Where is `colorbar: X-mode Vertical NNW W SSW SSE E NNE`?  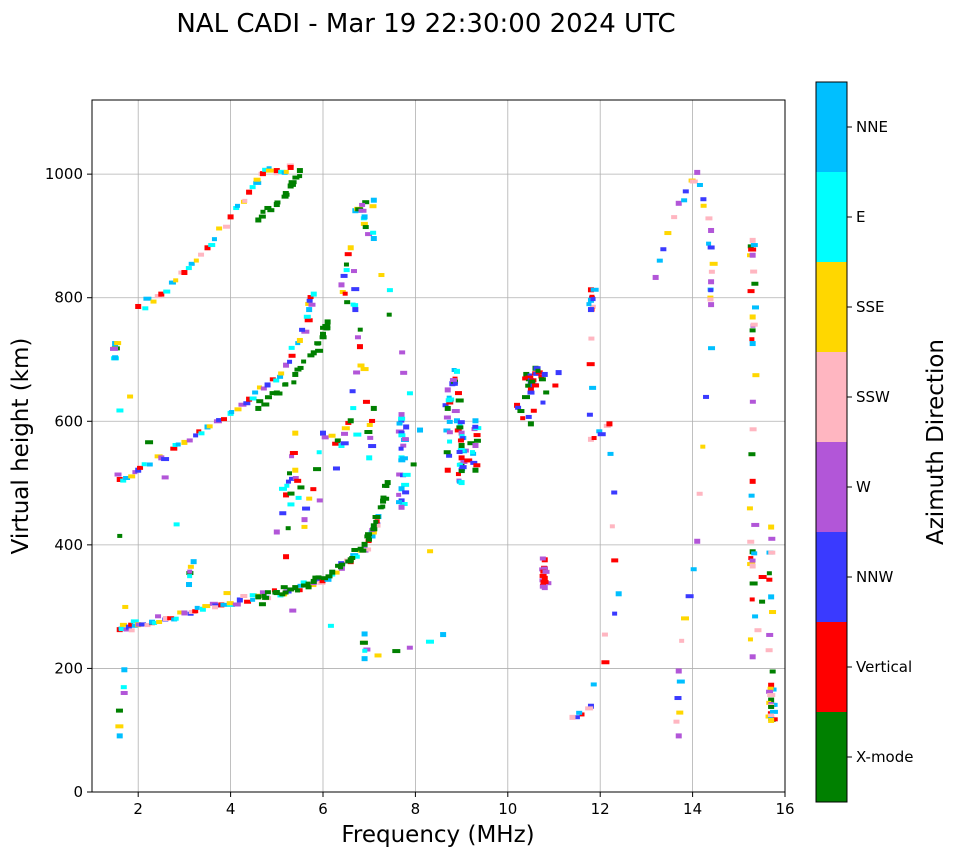
colorbar: X-mode Vertical NNW W SSW SSE E NNE is located at coordinates (864, 442).